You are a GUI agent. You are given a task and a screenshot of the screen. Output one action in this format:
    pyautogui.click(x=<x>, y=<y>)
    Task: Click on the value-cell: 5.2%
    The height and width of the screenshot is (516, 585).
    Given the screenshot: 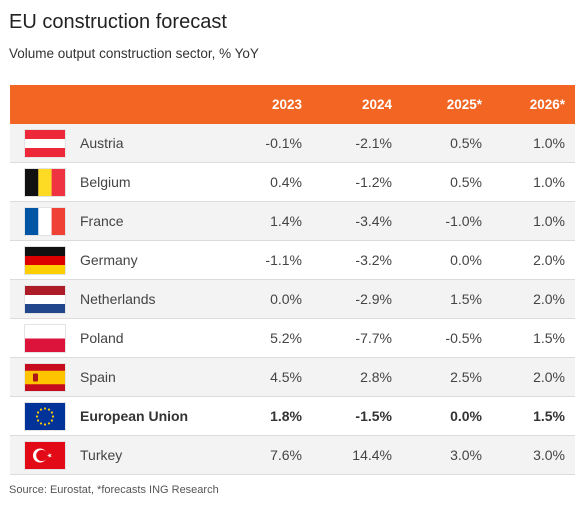 What is the action you would take?
    pyautogui.click(x=286, y=338)
    